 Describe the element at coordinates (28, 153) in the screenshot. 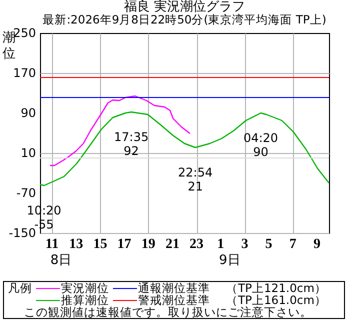

I see `y-tick-label: 10` at that location.